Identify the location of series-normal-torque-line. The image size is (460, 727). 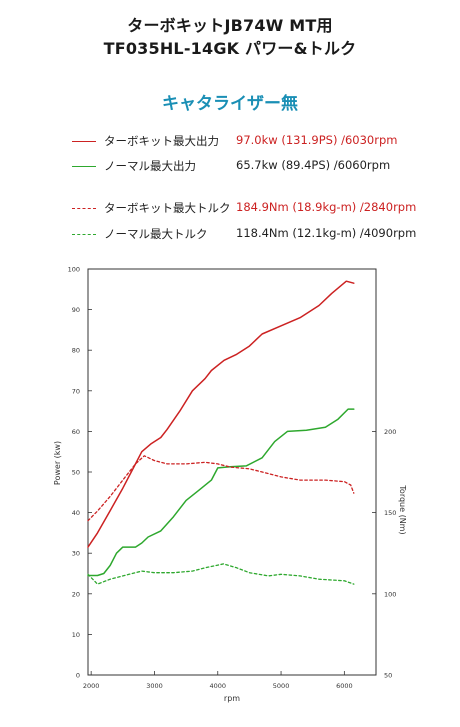
(221, 574).